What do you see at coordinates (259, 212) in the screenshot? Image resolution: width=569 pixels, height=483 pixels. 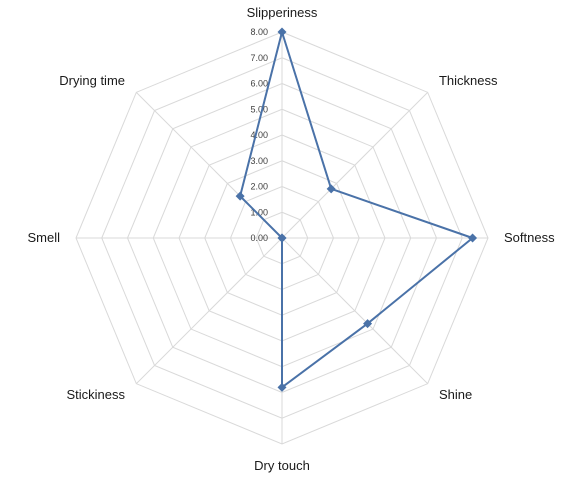 I see `tick-label: 1.00` at bounding box center [259, 212].